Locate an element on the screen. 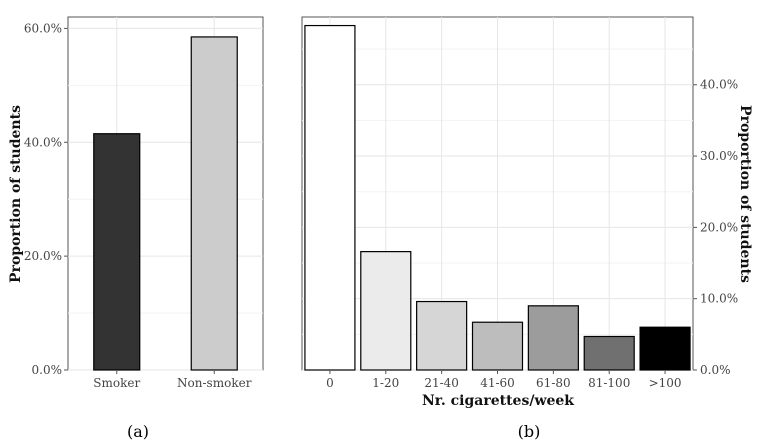 The width and height of the screenshot is (761, 446). panel-a-y-ticks: 0.0% 20.0% 40.0% 60.0% is located at coordinates (46, 199).